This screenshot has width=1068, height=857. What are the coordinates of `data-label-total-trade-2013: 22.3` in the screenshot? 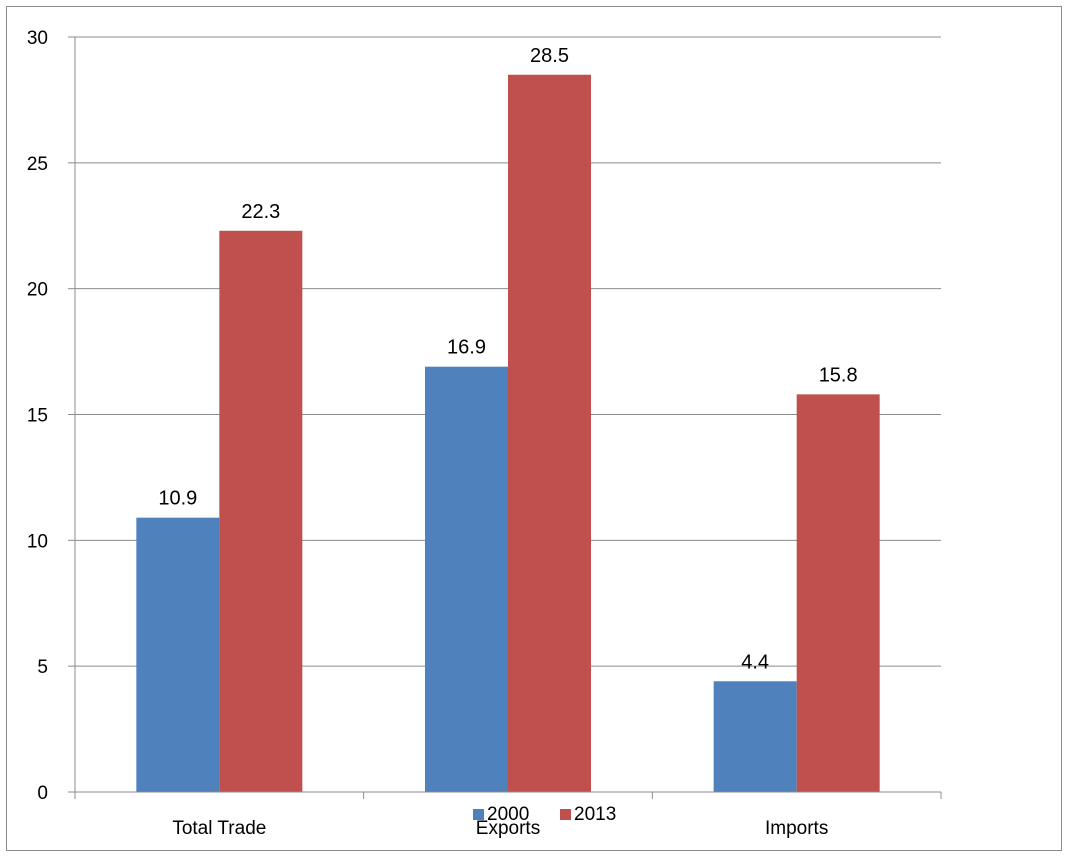 It's located at (260, 212).